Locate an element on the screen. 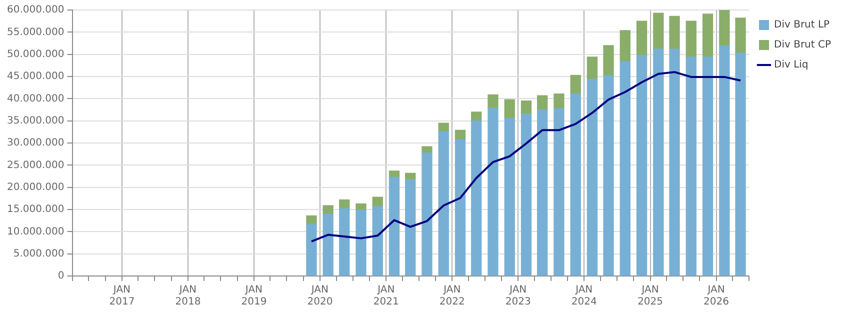  legend-label: Div Brut CP is located at coordinates (803, 45).